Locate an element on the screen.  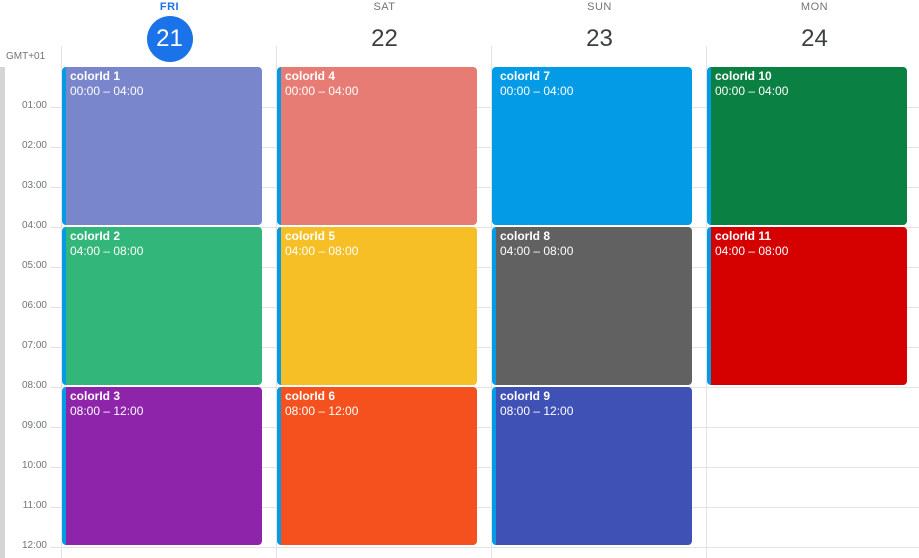
day-number: 22 is located at coordinates (384, 38).